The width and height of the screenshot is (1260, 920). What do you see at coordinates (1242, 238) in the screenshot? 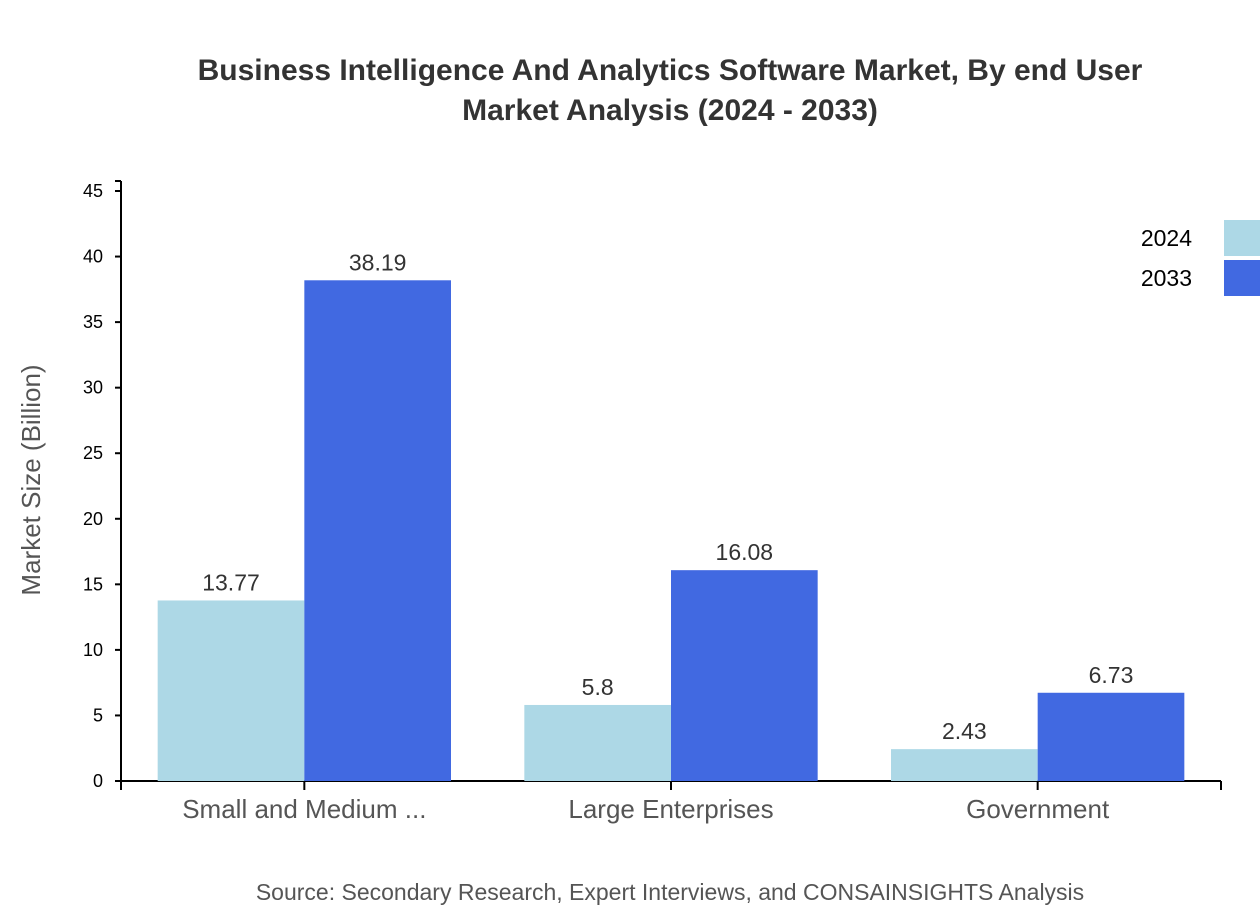
I see `legend-swatch-2024` at bounding box center [1242, 238].